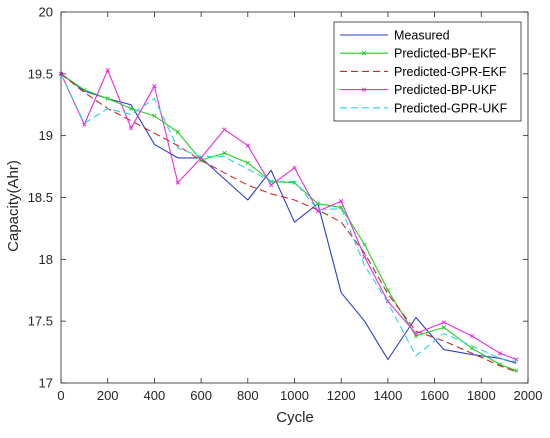 The height and width of the screenshot is (438, 550). I want to click on x-tick-label: 400, so click(155, 395).